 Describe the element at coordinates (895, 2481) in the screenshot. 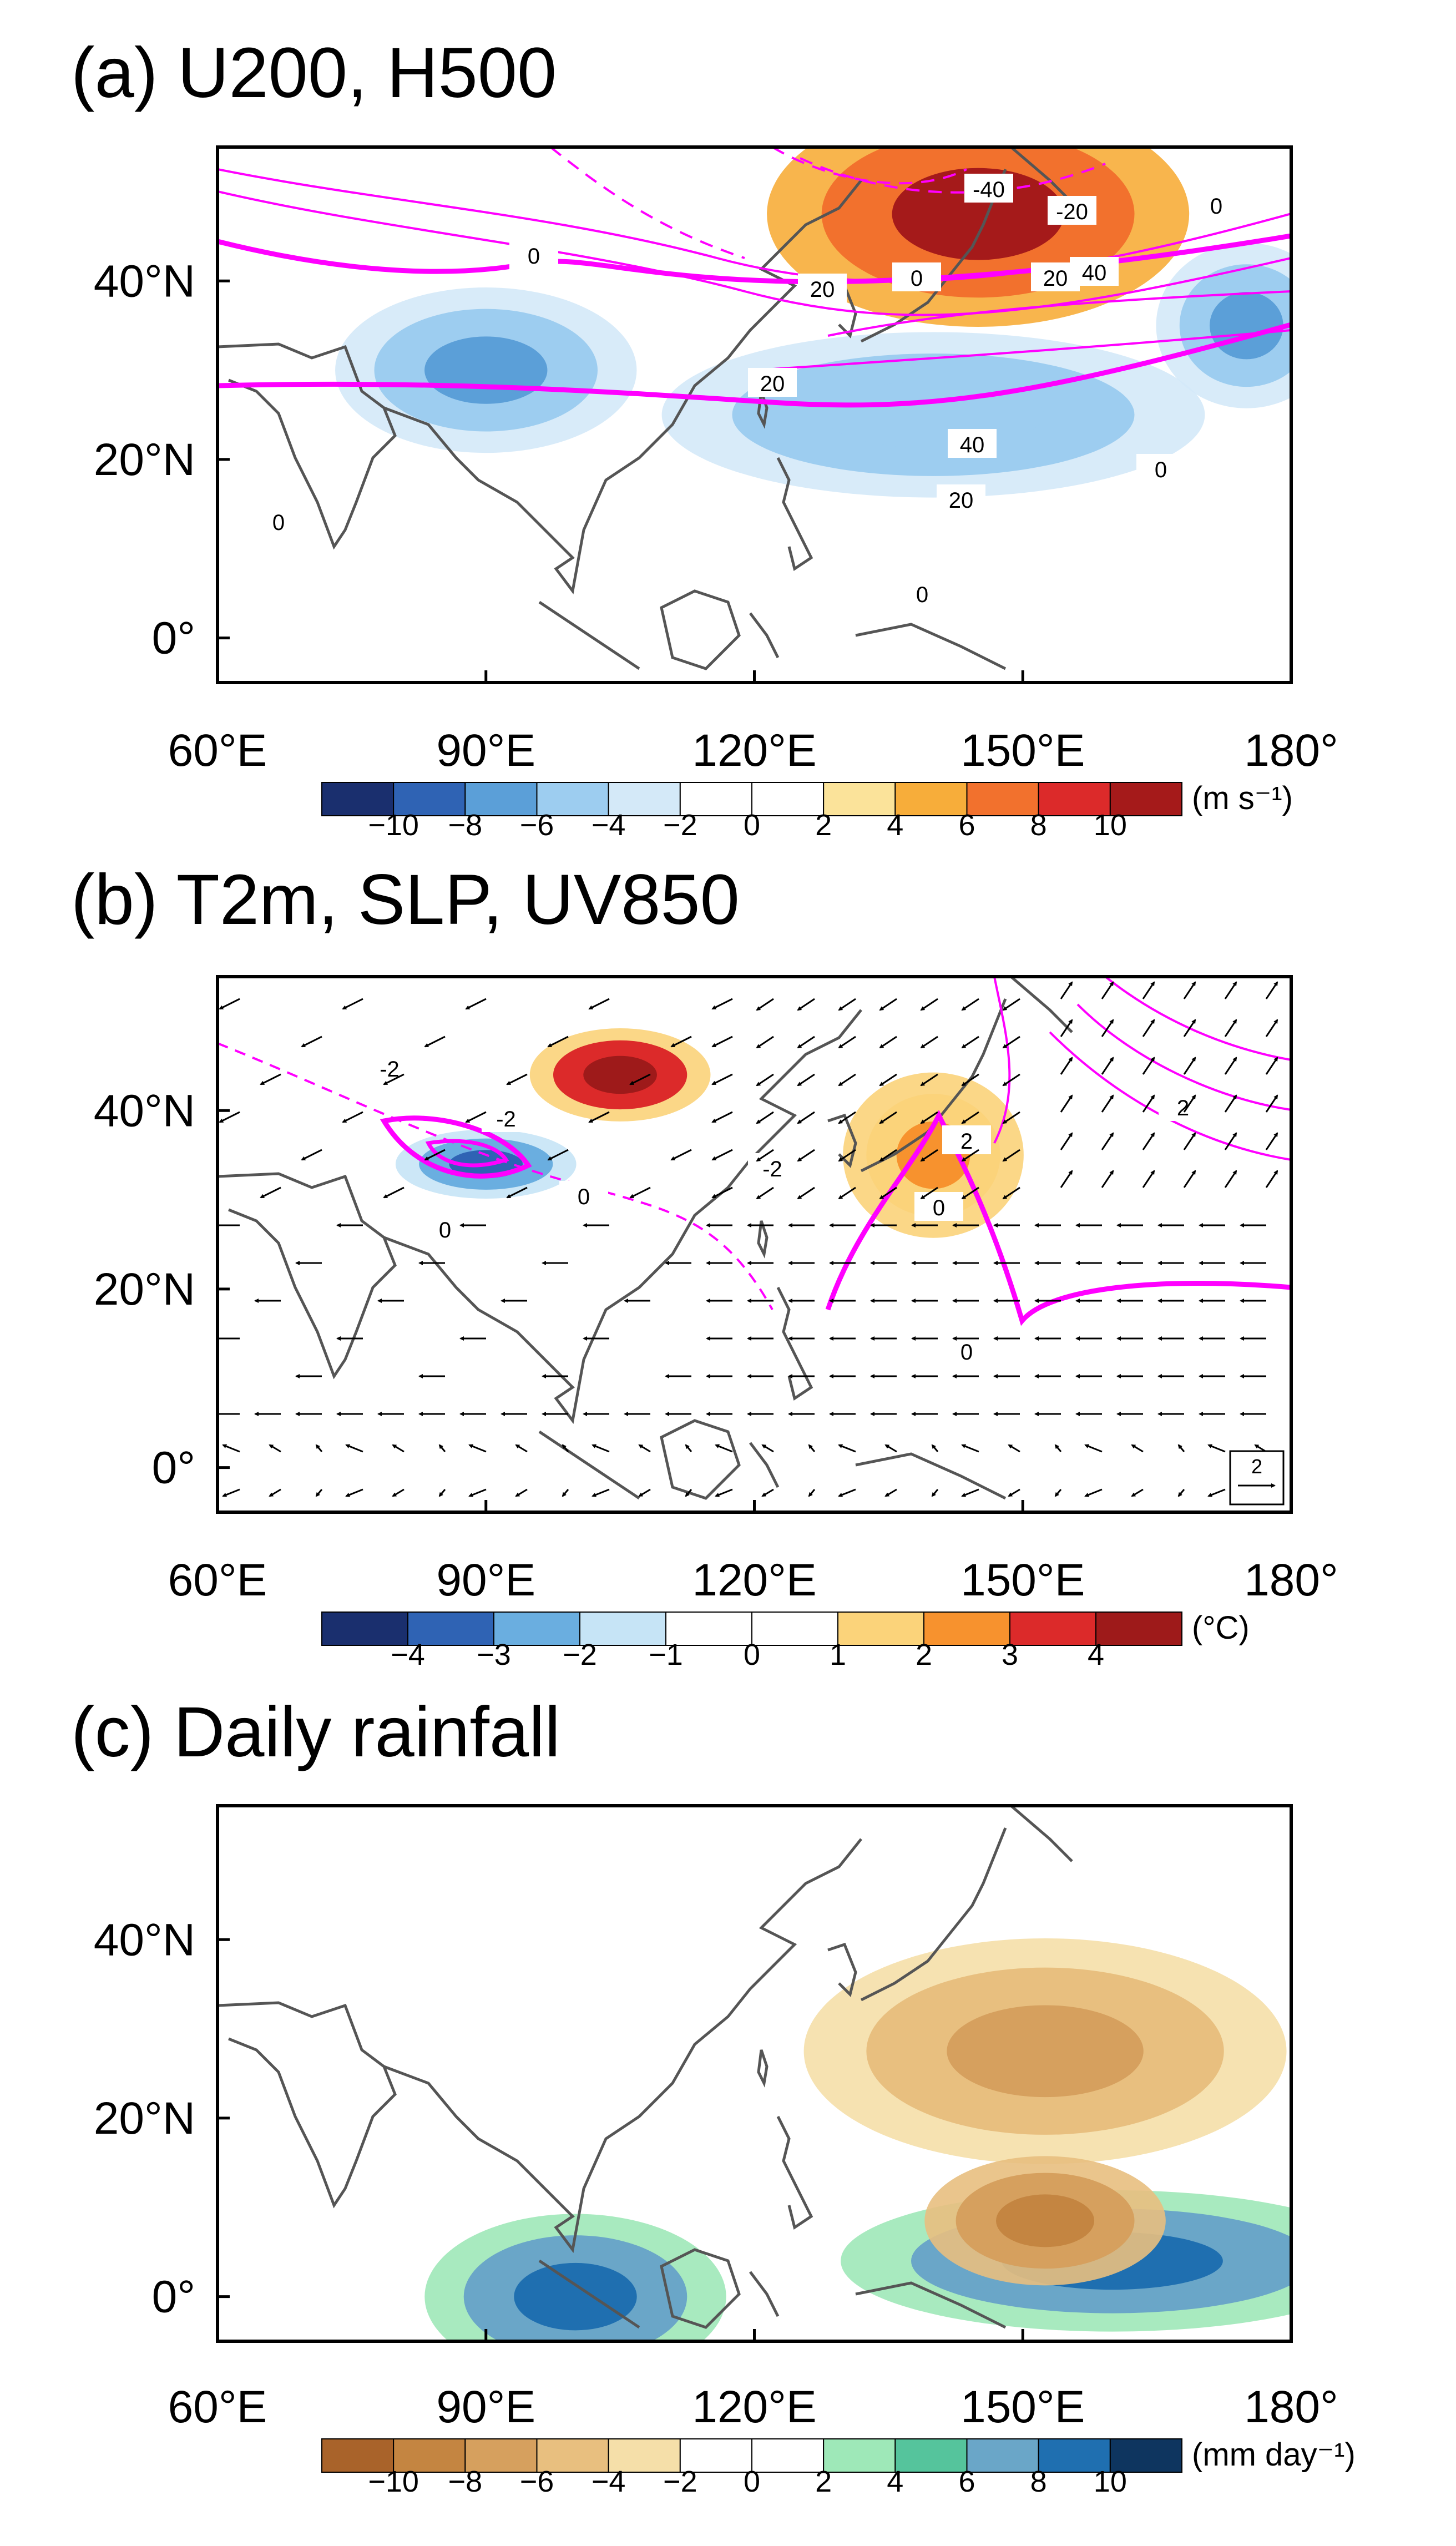

I see `colorbar-label: 4` at that location.